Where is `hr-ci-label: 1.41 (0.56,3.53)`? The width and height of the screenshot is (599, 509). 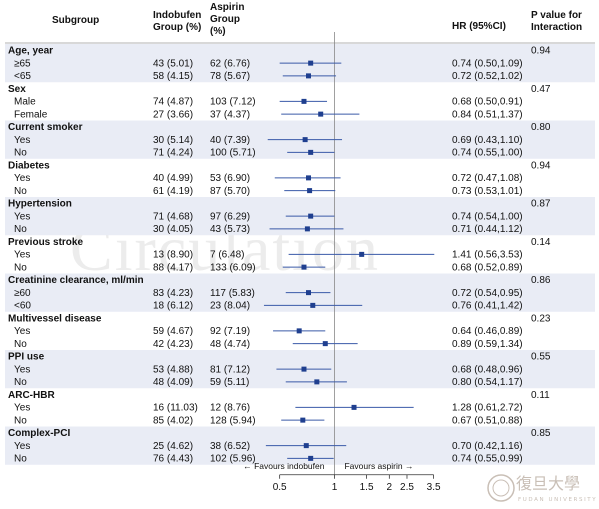
hr-ci-label: 1.41 (0.56,3.53) is located at coordinates (487, 255).